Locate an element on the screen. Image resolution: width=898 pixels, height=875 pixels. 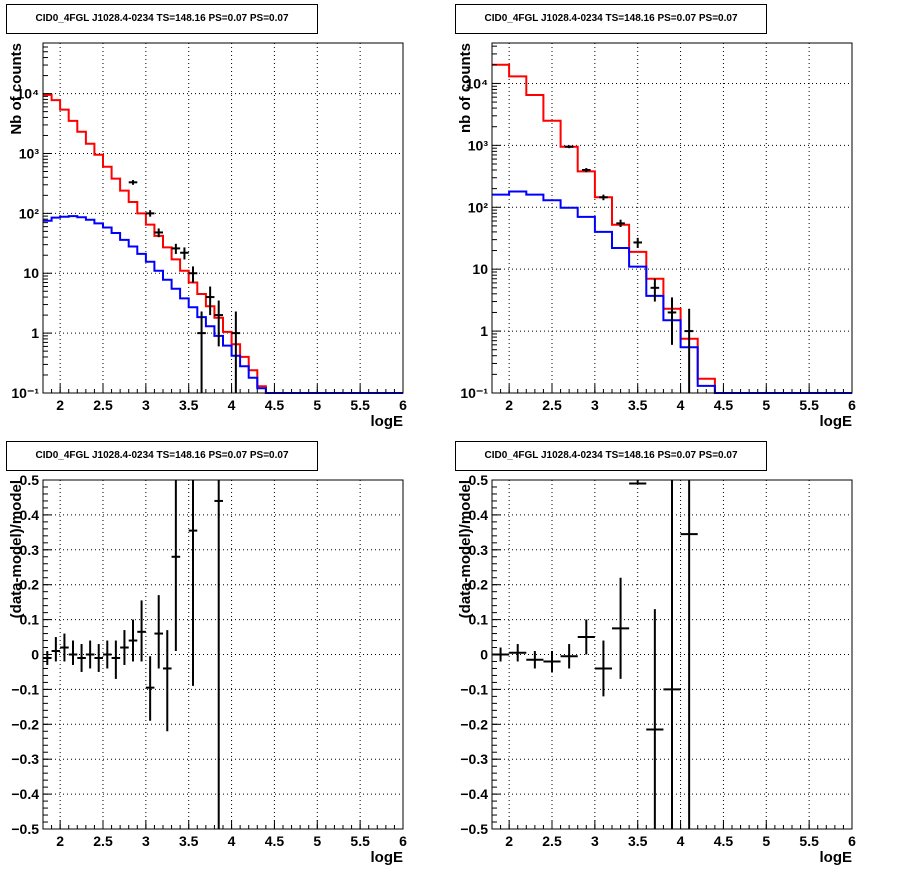
y-tick-label: −0.5 is located at coordinates (25, 829).